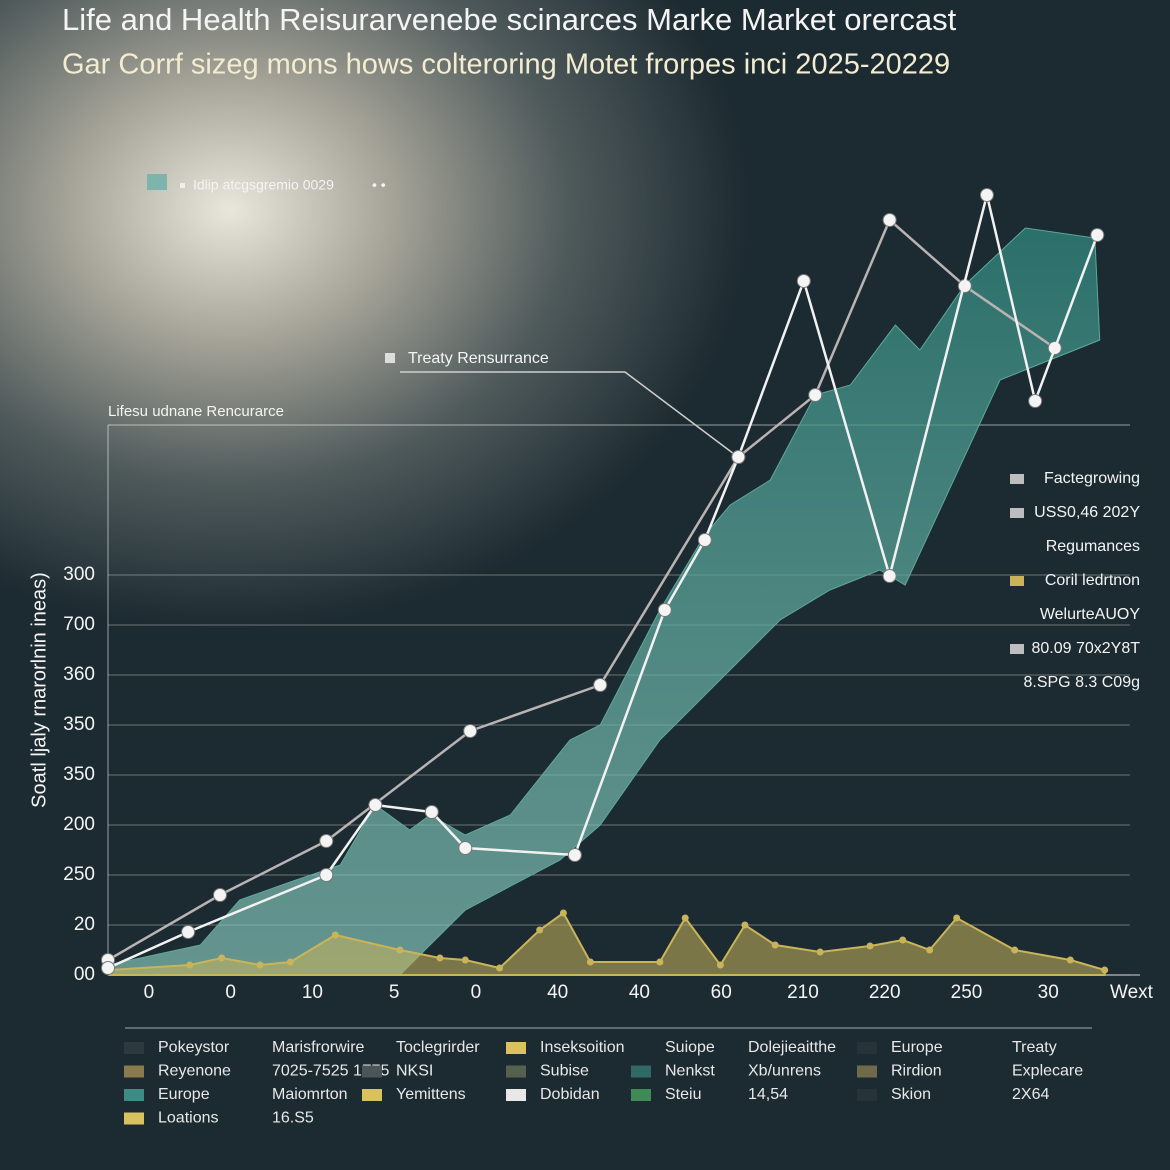 This screenshot has height=1170, width=1170. I want to click on top-note: Idlip atcgsgremio 0029, so click(263, 185).